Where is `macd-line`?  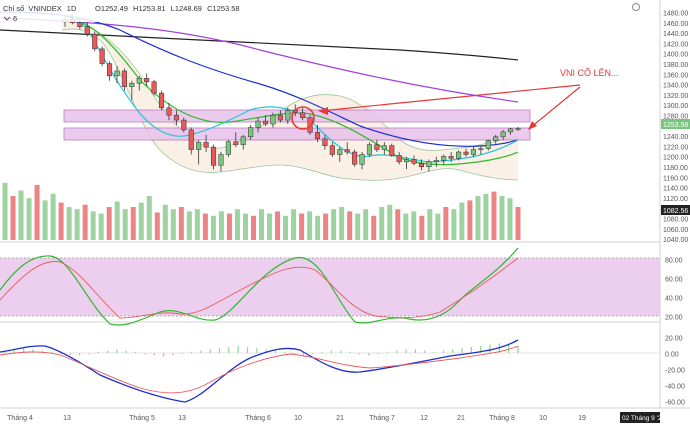
macd-line is located at coordinates (259, 371).